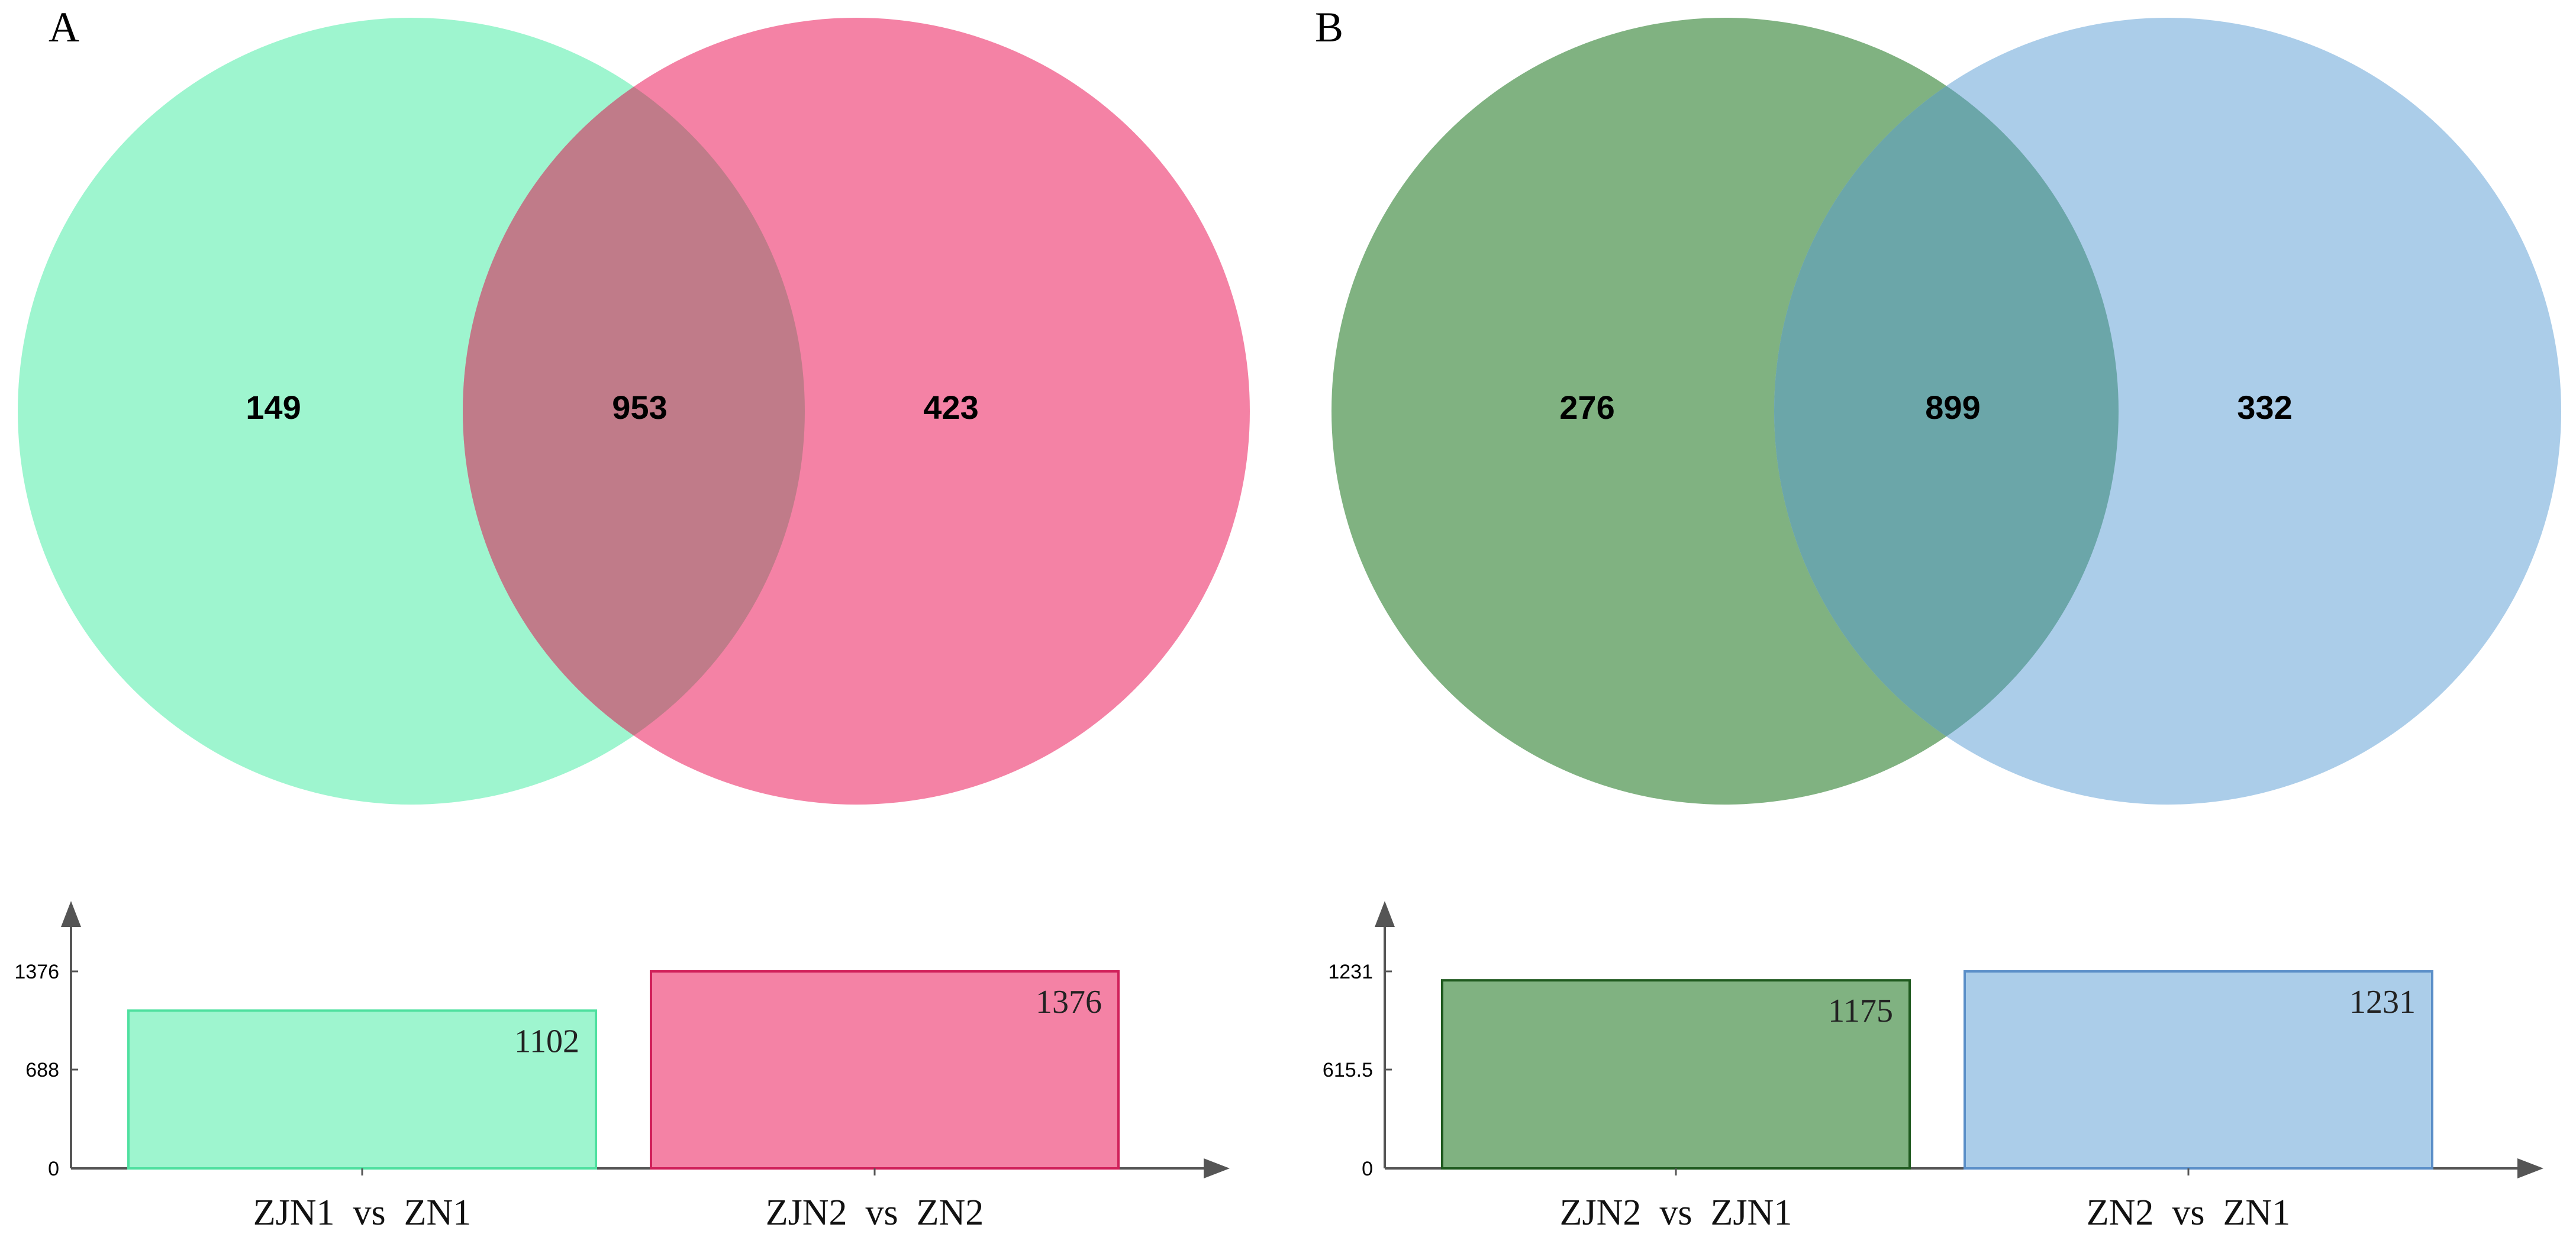 This screenshot has width=2576, height=1237. Describe the element at coordinates (875, 1213) in the screenshot. I see `bar-chart-a-category-1: ZJN2 vs ZN2` at that location.